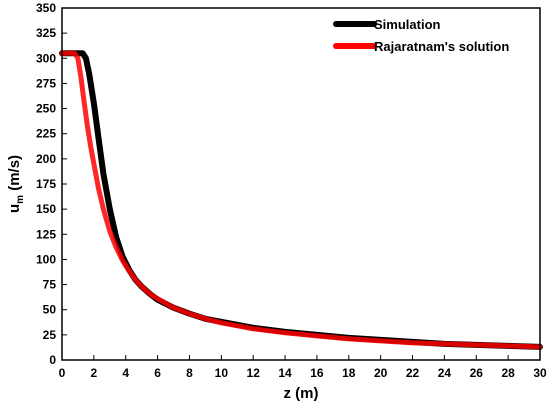 The image size is (550, 407). I want to click on x-tick-label: 28, so click(508, 373).